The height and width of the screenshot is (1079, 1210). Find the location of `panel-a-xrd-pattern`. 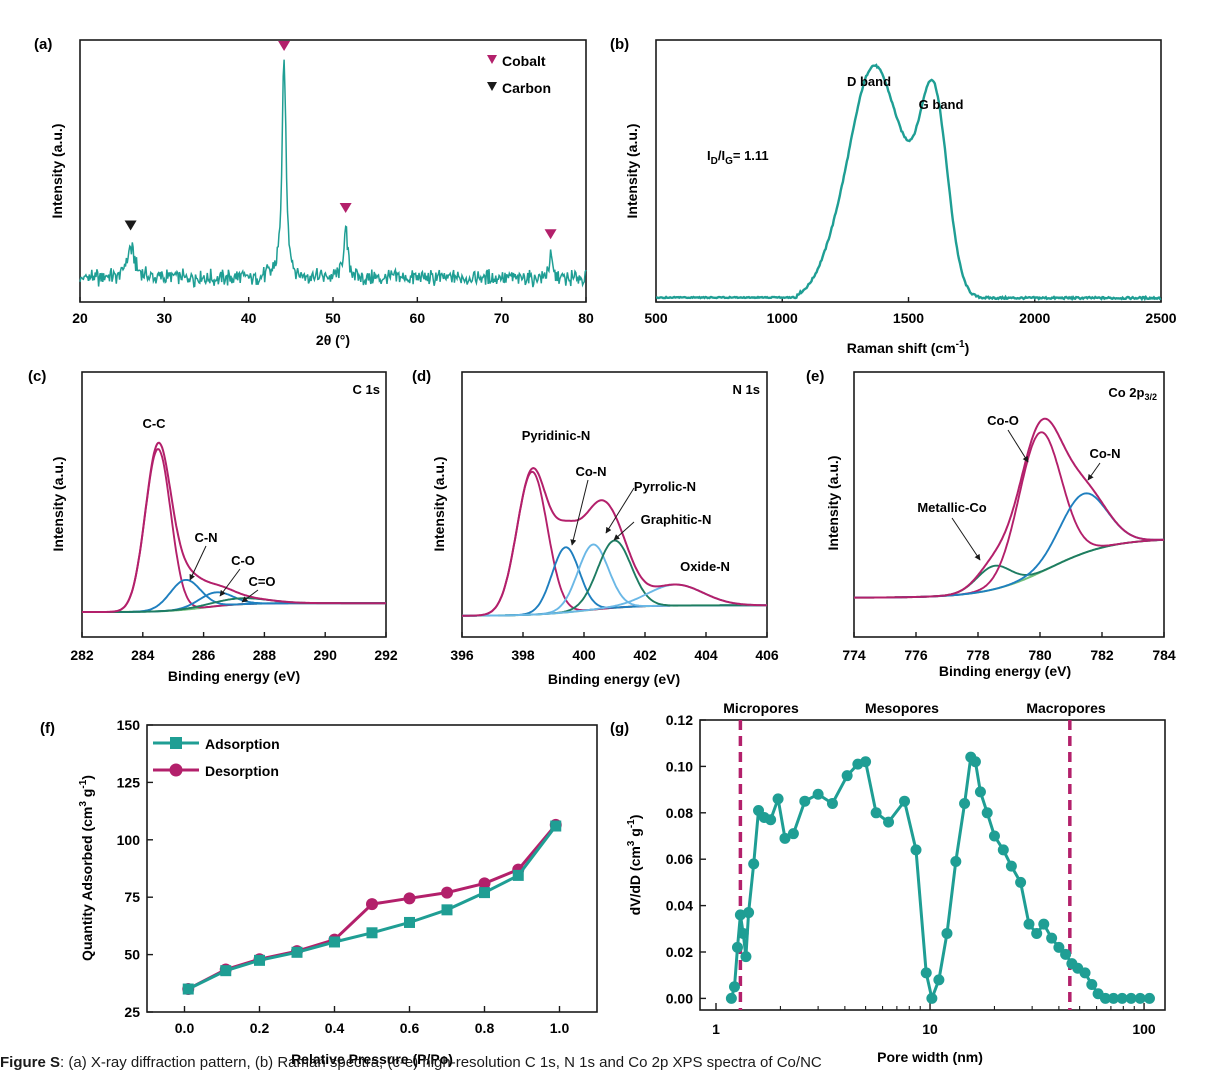

panel-a-xrd-pattern is located at coordinates (333, 173).